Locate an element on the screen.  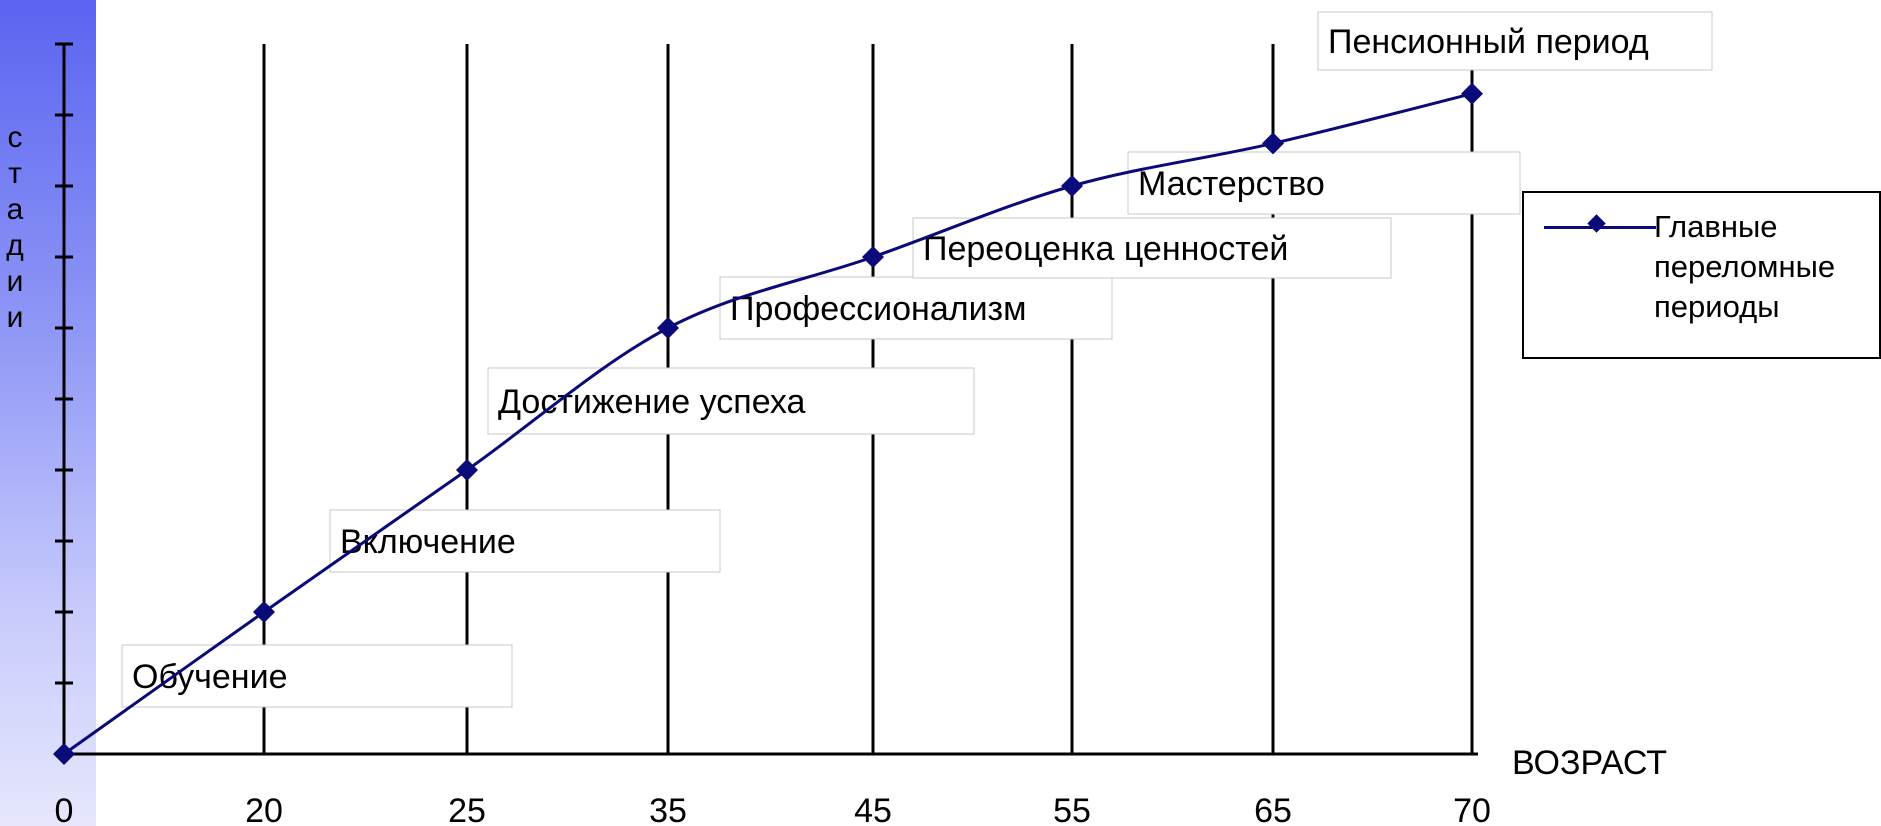
legend-series-name: Главные переломные периоды is located at coordinates (1745, 266).